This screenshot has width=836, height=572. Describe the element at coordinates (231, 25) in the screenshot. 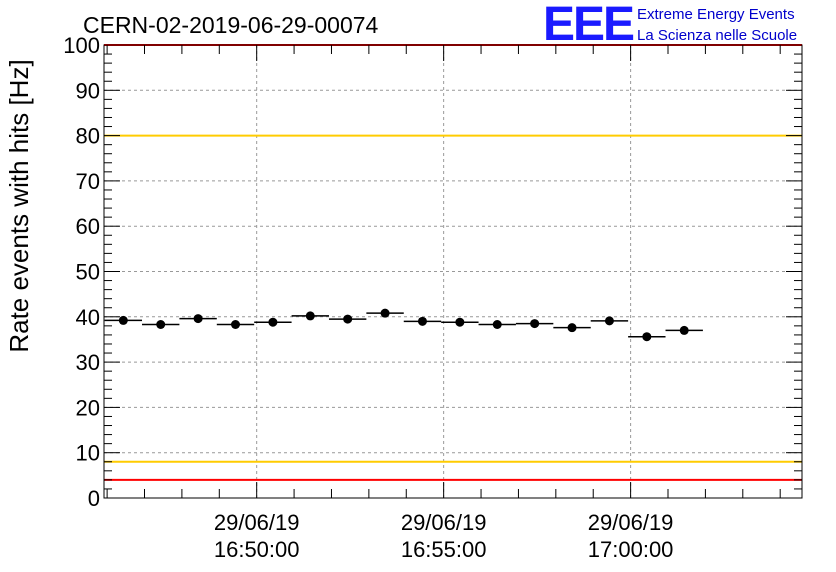

I see `chart-title: CERN-02-2019-06-29-00074` at that location.